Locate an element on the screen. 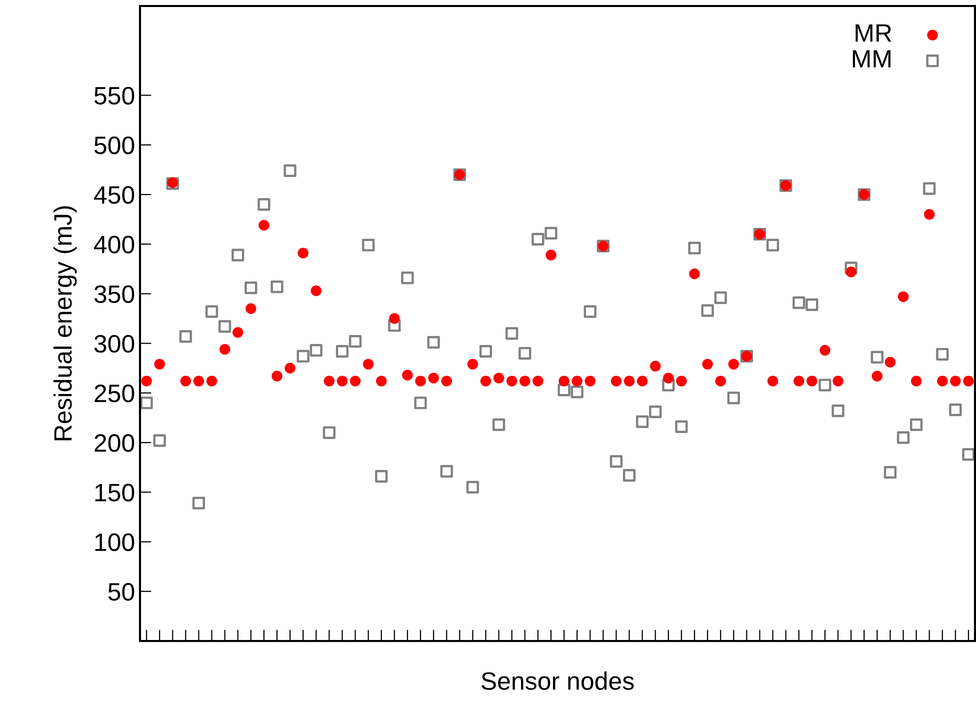 The height and width of the screenshot is (704, 976). y-tick-label: 500 is located at coordinates (114, 145).